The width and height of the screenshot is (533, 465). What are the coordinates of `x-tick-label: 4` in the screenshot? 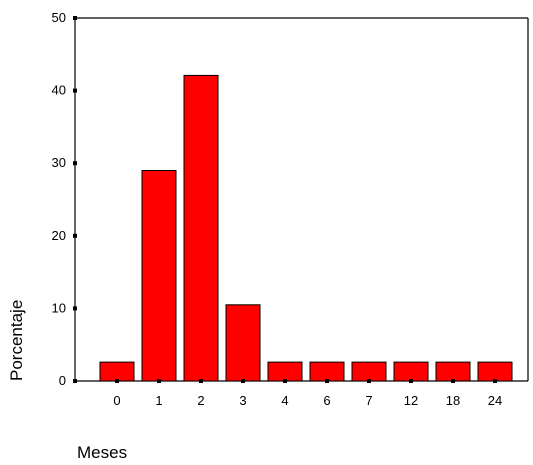 It's located at (284, 400).